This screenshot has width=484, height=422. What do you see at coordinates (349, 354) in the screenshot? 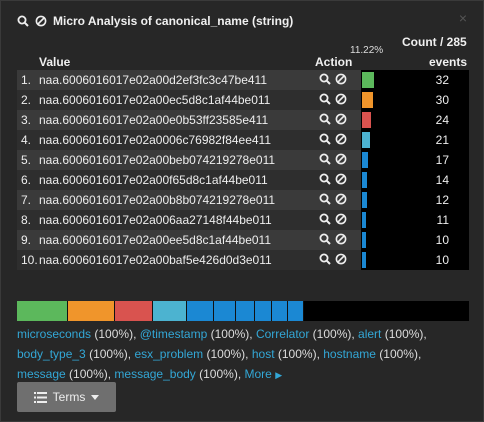
I see `field-link: hostname` at bounding box center [349, 354].